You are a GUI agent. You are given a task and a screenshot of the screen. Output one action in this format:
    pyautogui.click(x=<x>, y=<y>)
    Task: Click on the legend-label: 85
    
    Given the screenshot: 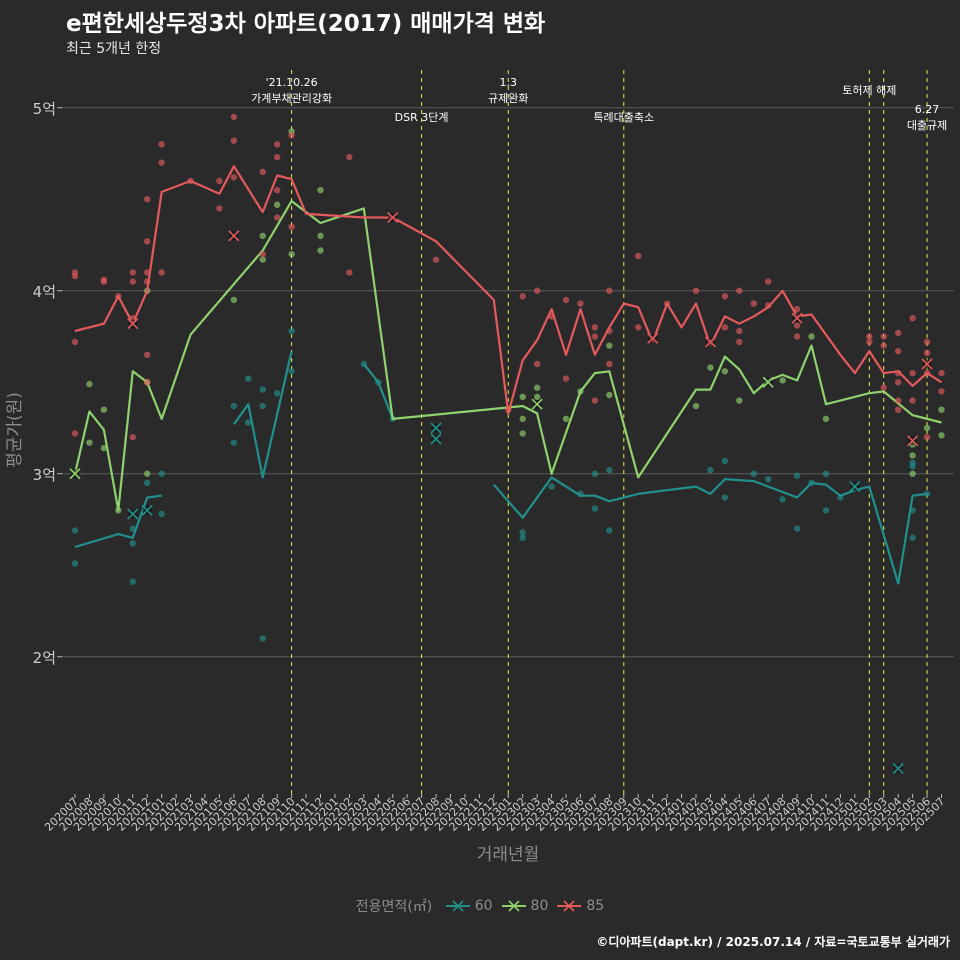 What is the action you would take?
    pyautogui.click(x=595, y=906)
    